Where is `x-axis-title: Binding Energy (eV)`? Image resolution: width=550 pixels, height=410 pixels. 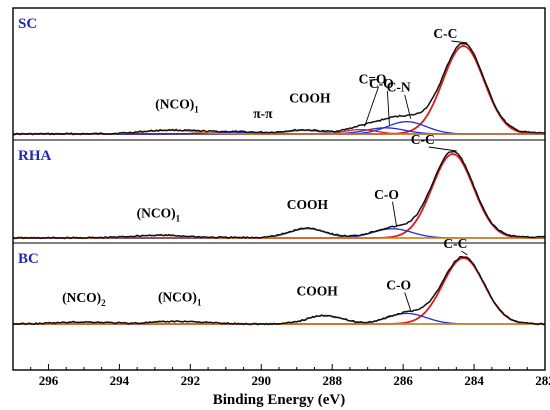
x-axis-title: Binding Energy (eV) is located at coordinates (279, 400).